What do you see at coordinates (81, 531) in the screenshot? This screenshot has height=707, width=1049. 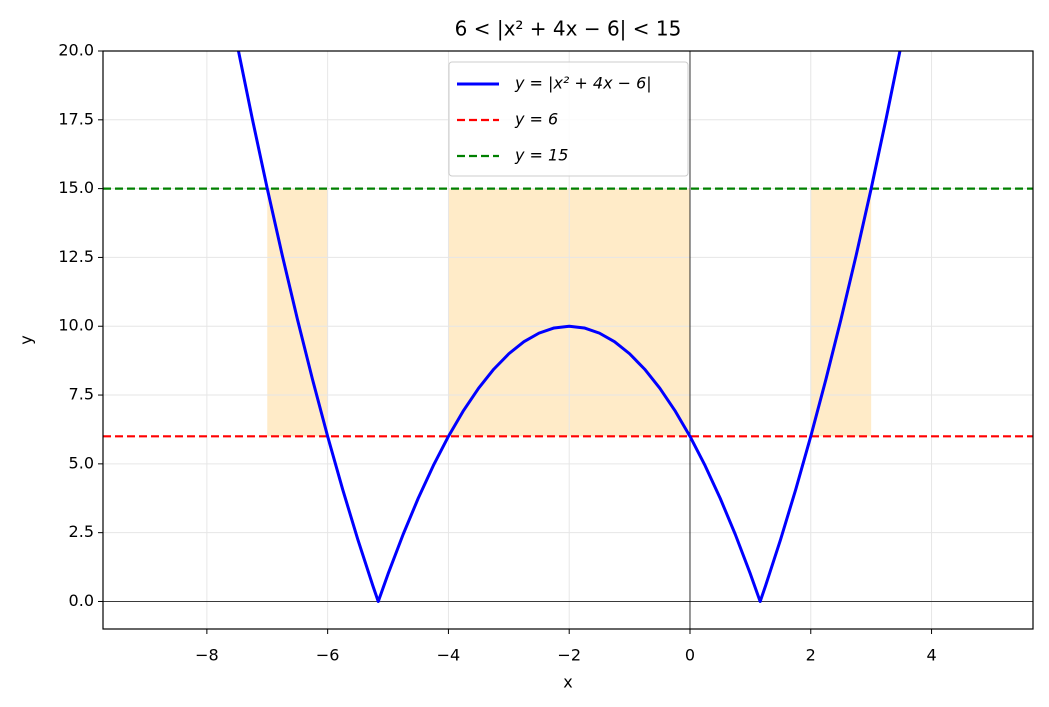 I see `y-tick-label: 2.5` at bounding box center [81, 531].